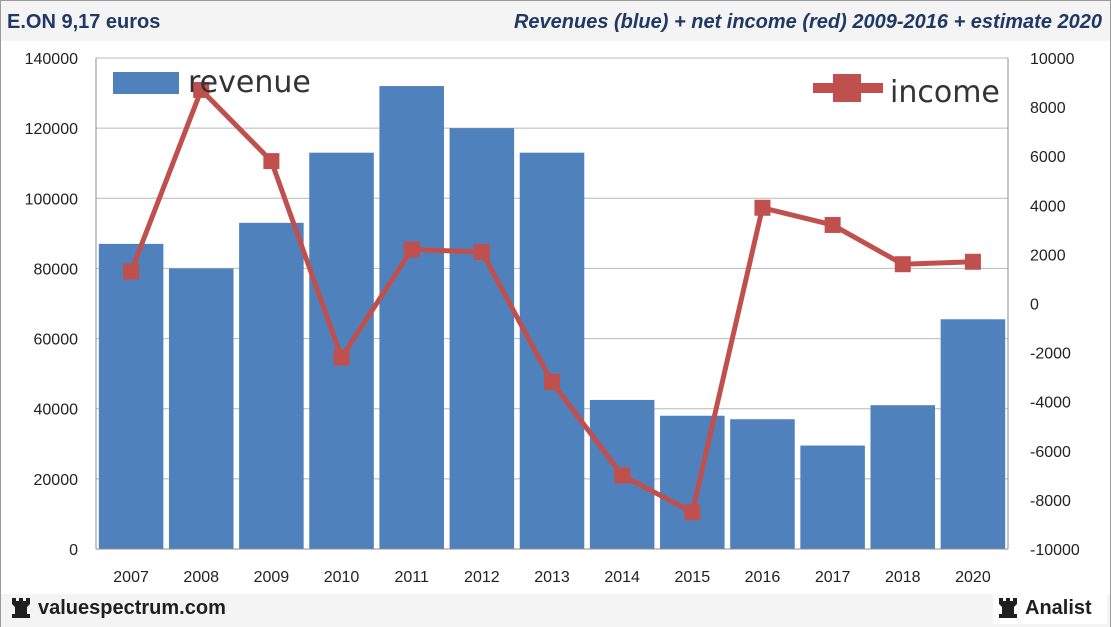  Describe the element at coordinates (903, 577) in the screenshot. I see `x-tick-label: 2018` at that location.